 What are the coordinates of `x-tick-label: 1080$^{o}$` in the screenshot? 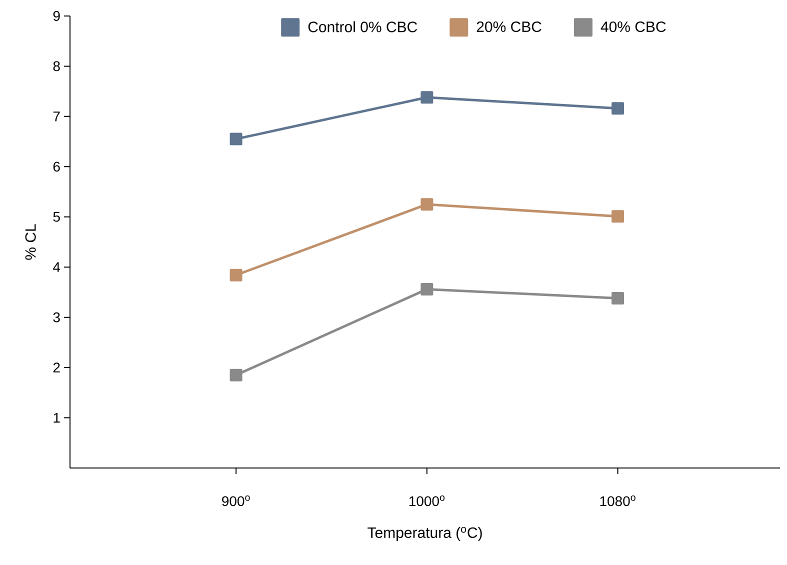 It's located at (618, 501).